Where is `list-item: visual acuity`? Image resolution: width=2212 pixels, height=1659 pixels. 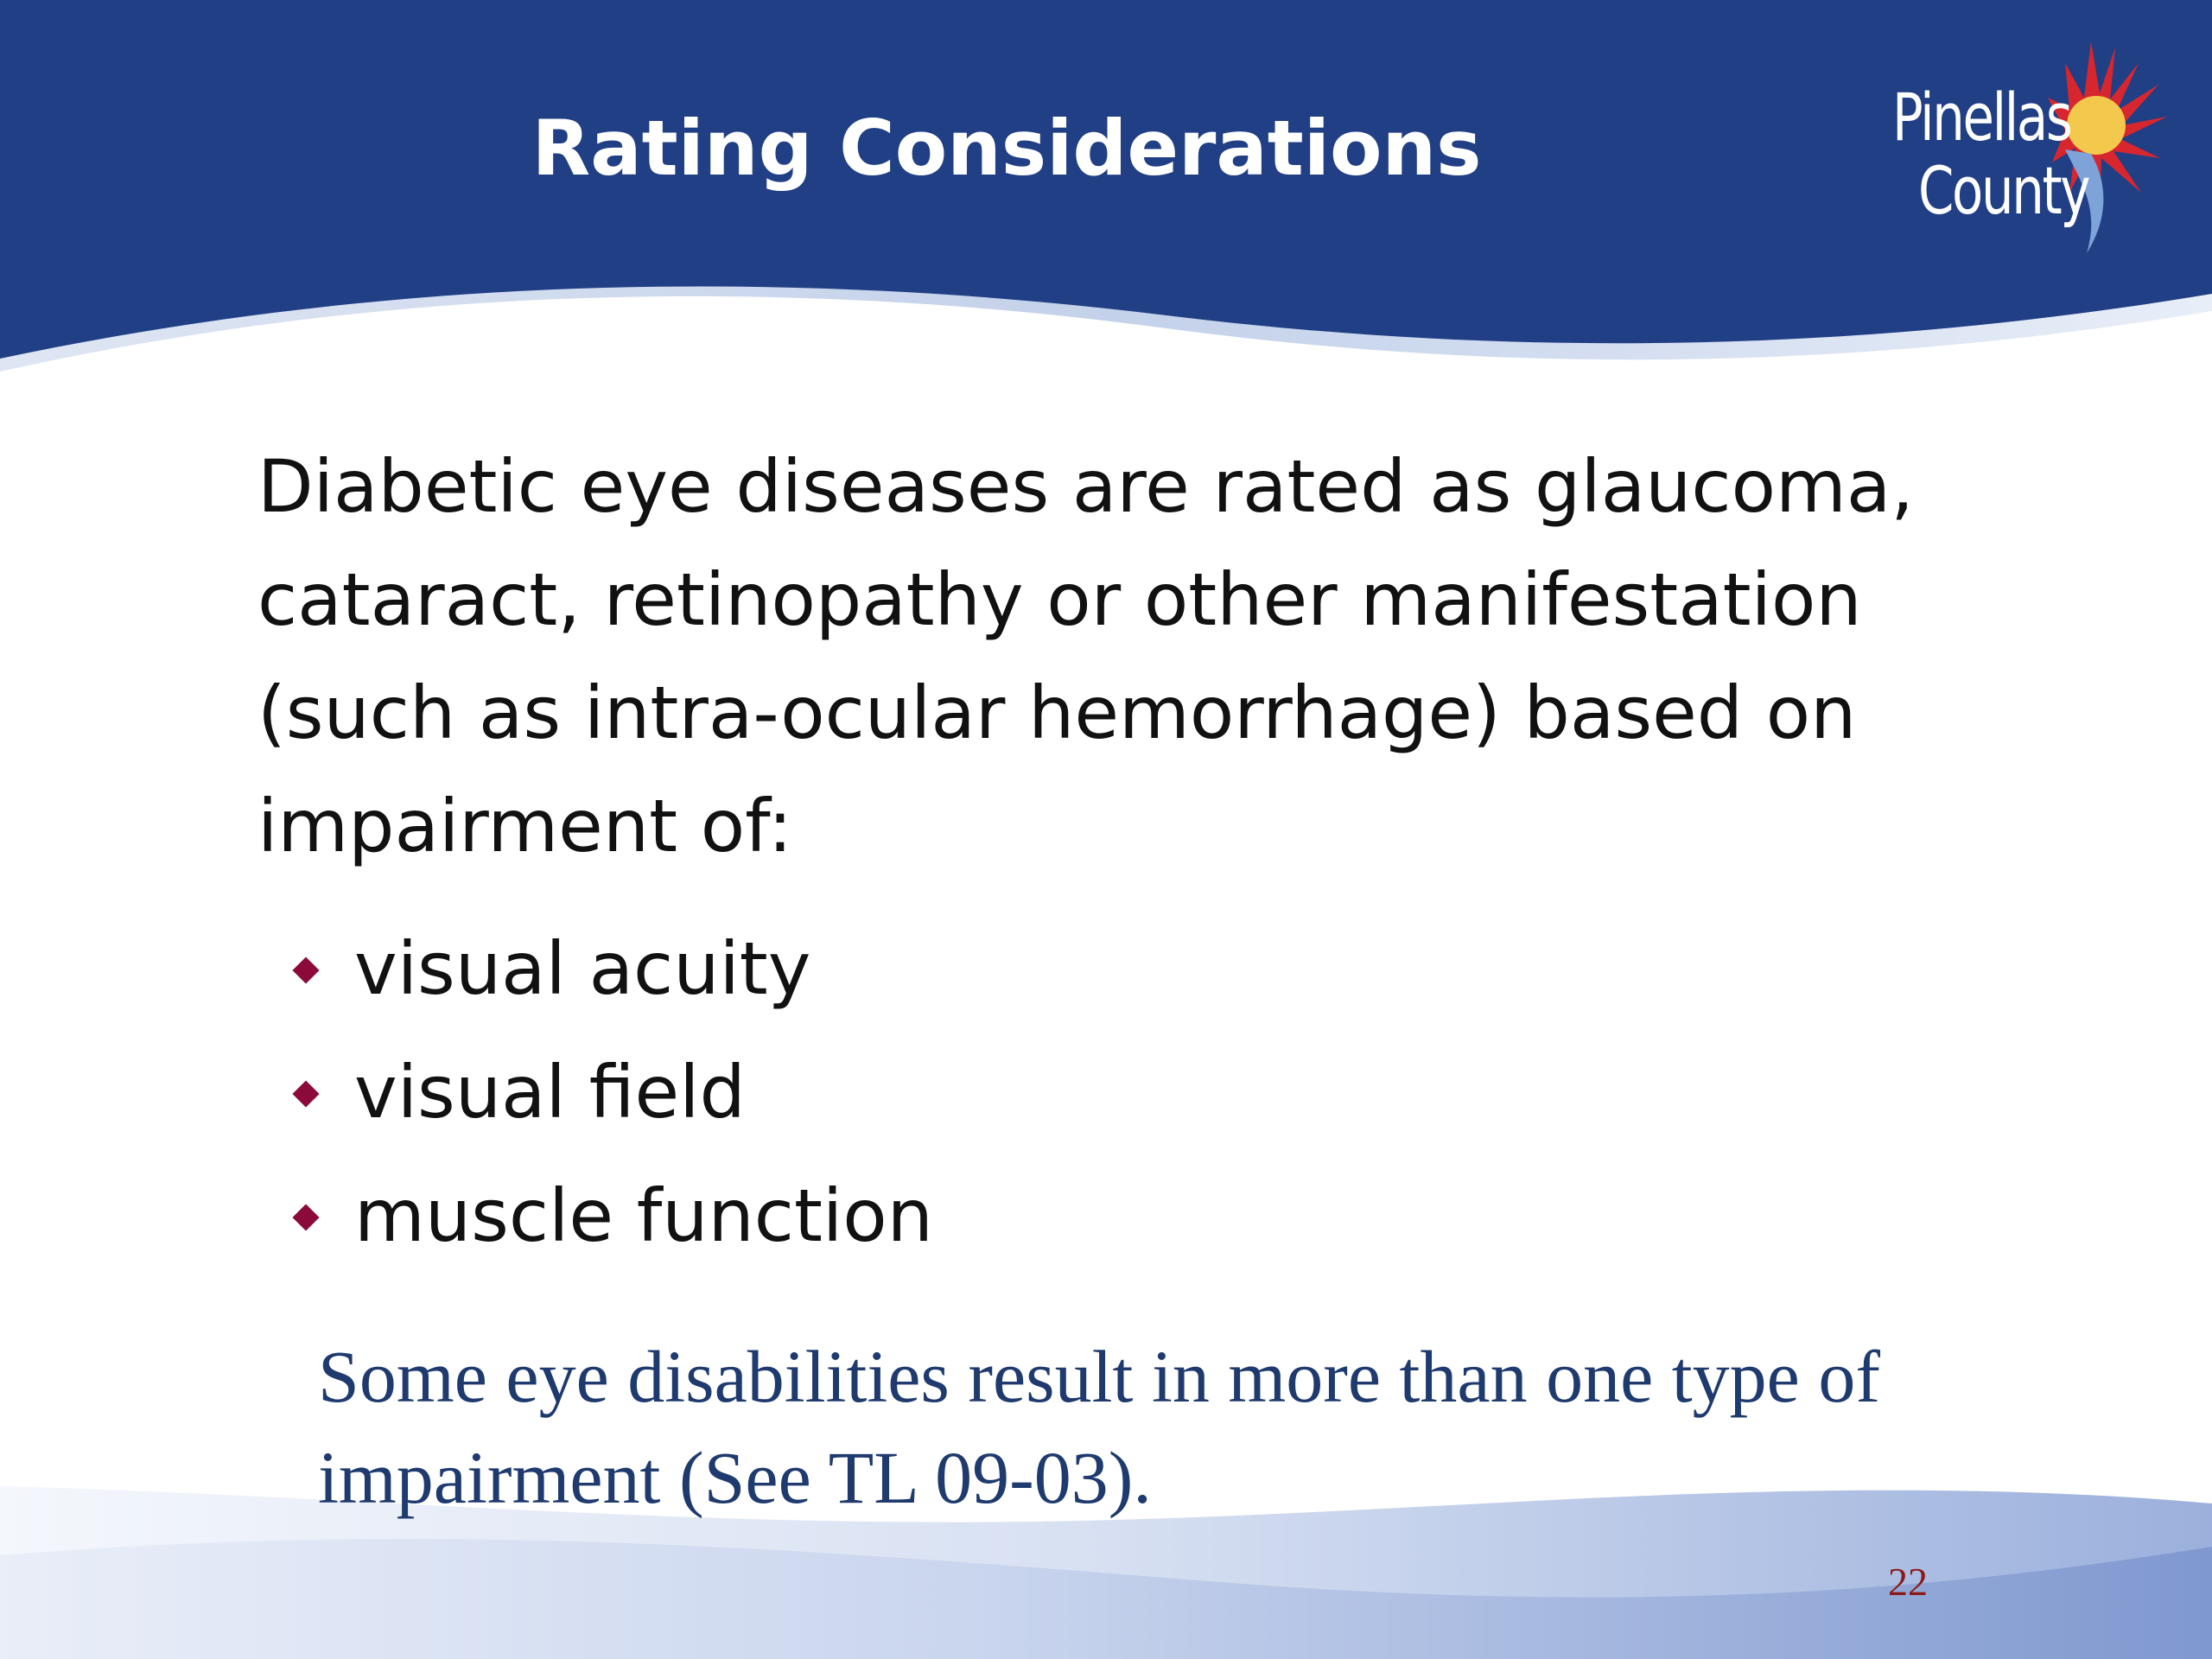 list-item: visual acuity is located at coordinates (611, 969).